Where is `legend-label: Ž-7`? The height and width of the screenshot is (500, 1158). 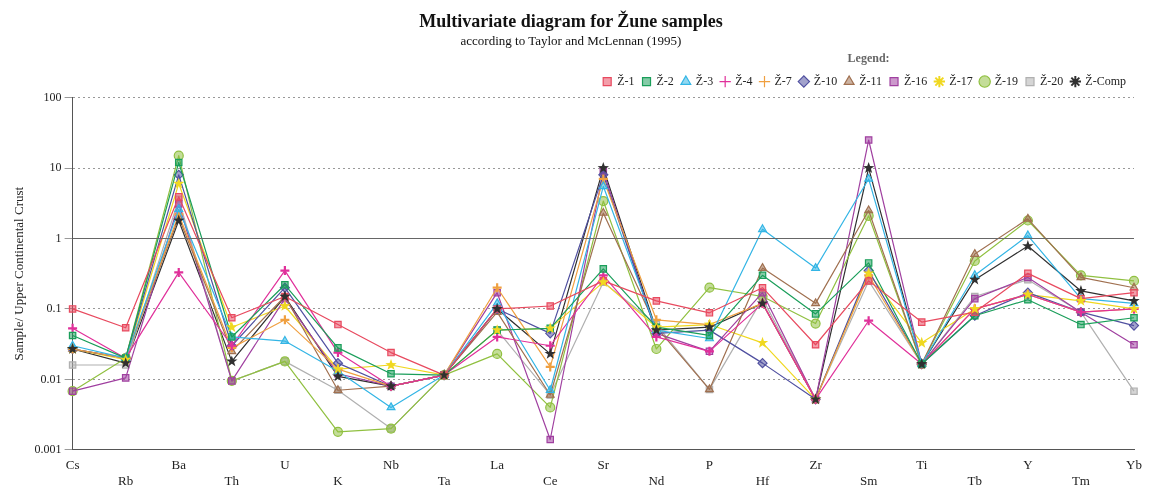
legend-label: Ž-7 is located at coordinates (783, 80).